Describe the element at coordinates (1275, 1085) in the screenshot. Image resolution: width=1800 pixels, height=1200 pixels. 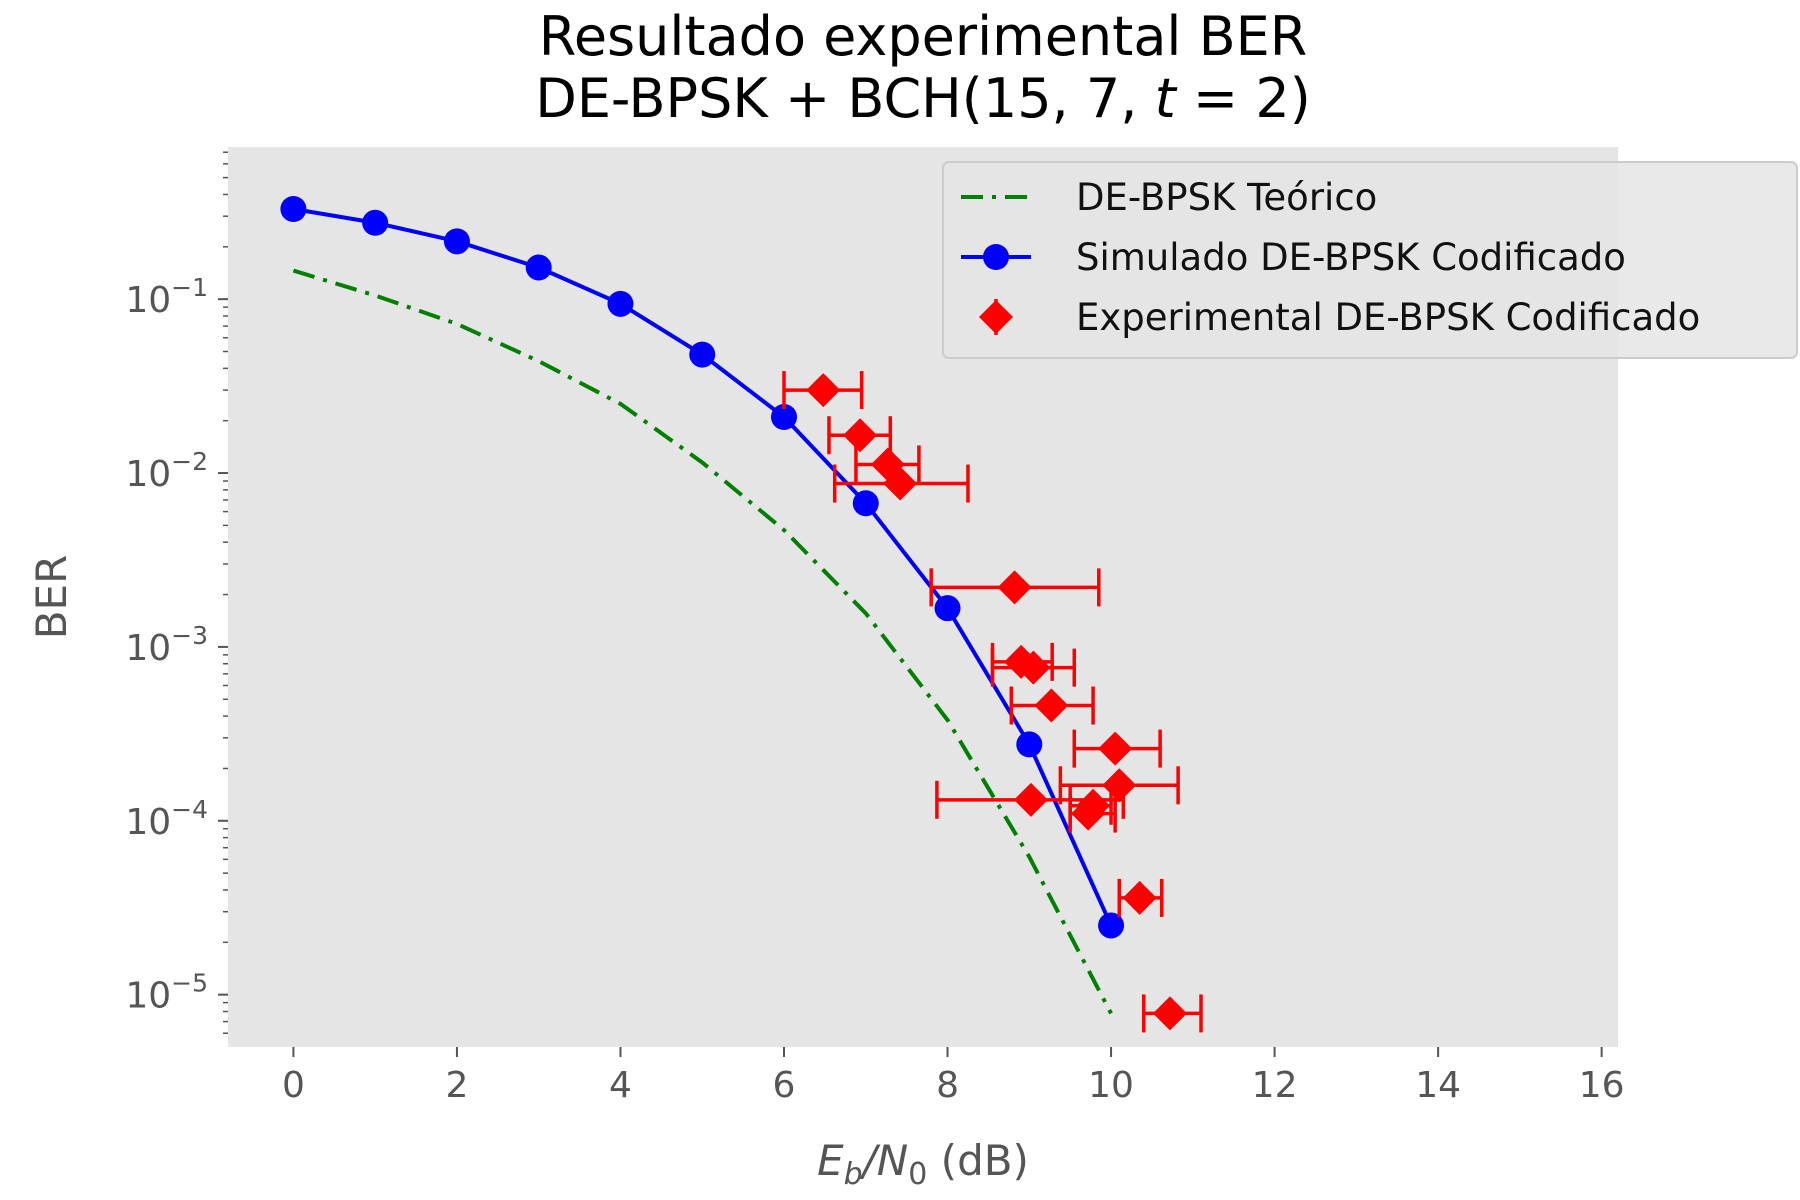
I see `x-tick-label: 12` at that location.